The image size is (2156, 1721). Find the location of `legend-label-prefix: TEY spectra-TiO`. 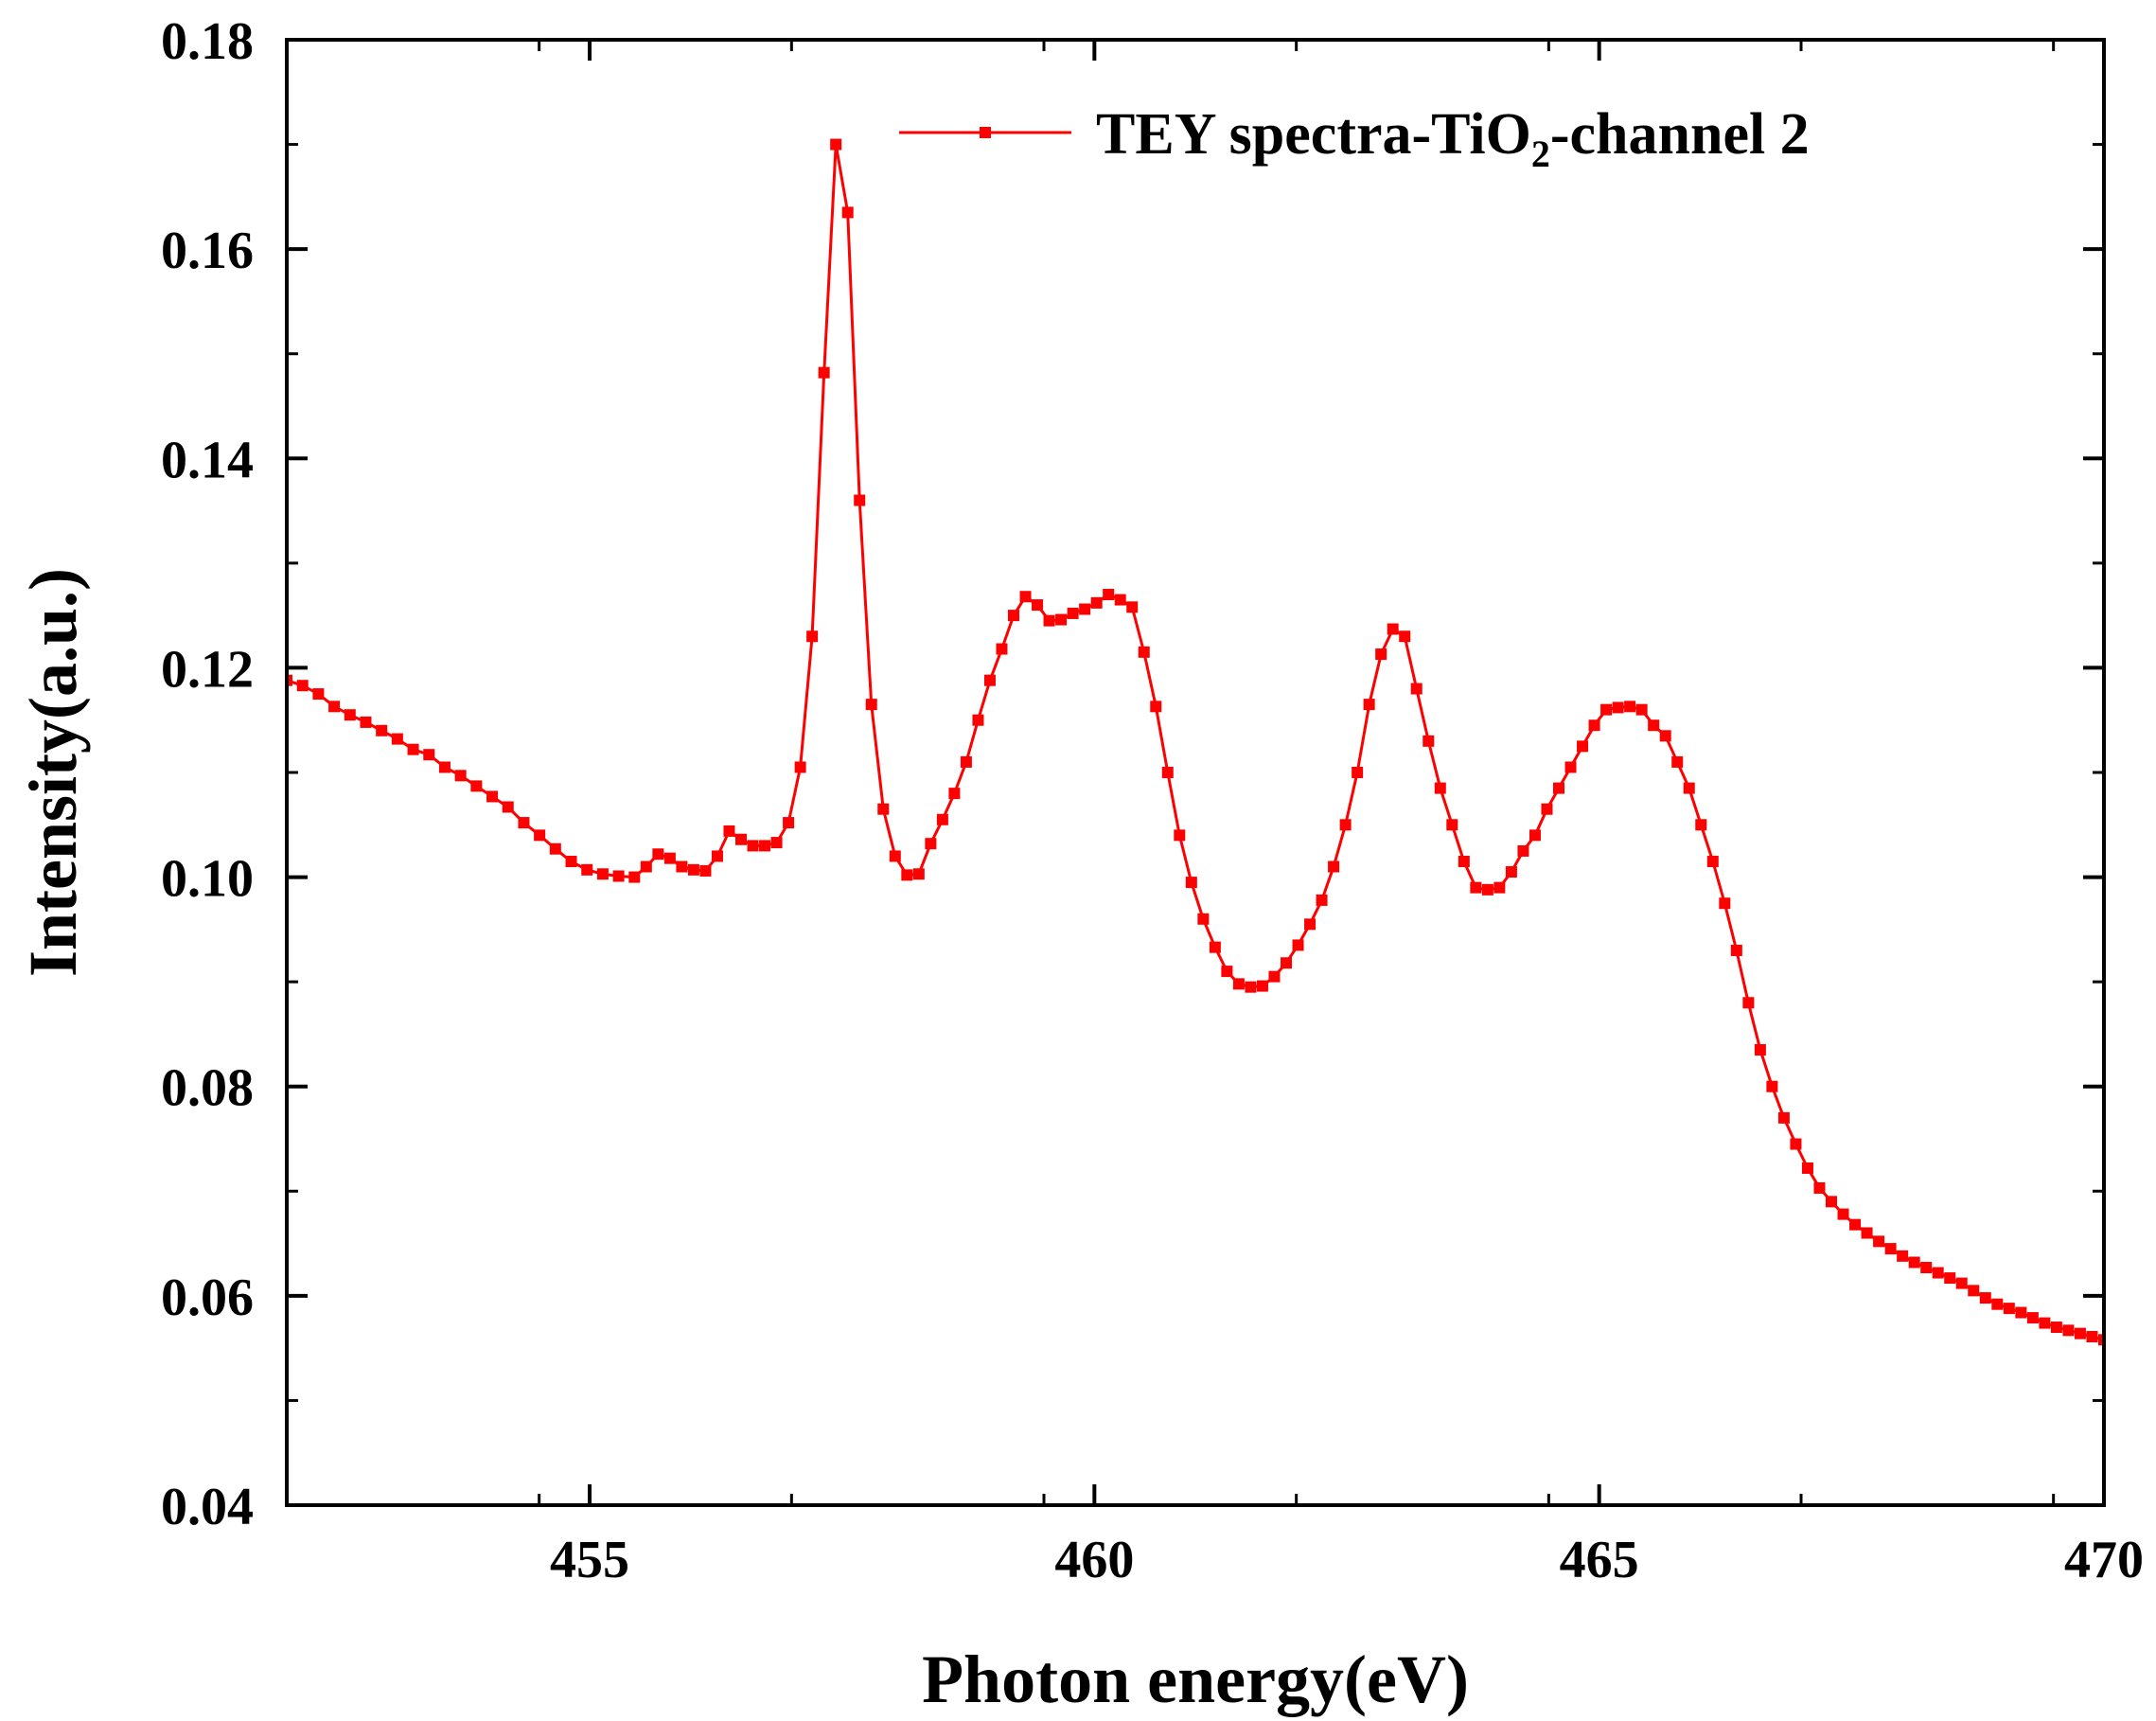

legend-label-prefix: TEY spectra-TiO is located at coordinates (1313, 134).